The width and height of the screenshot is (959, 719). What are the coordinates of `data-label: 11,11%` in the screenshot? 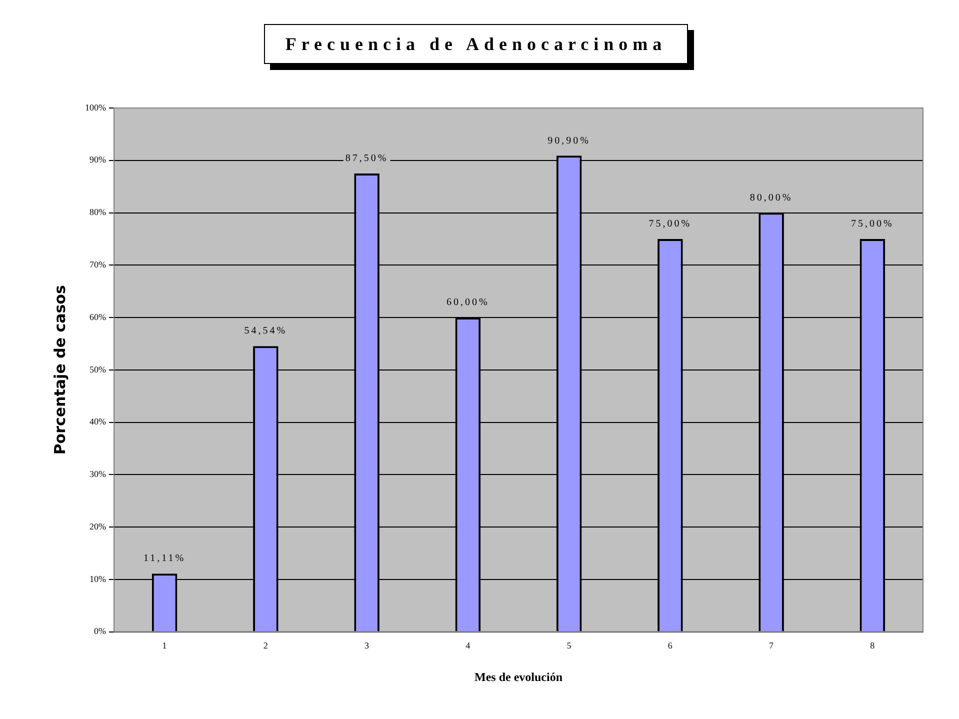 It's located at (165, 558).